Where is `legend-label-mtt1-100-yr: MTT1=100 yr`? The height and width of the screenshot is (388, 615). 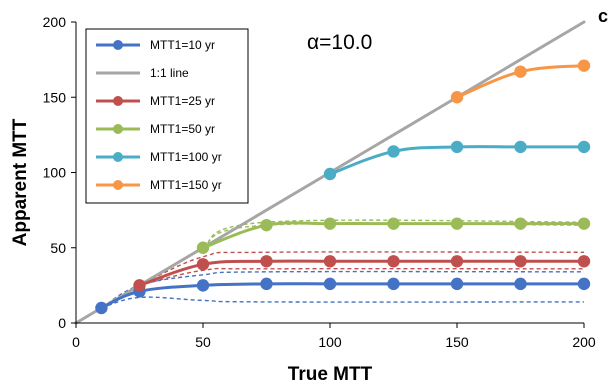 legend-label-mtt1-100-yr: MTT1=100 yr is located at coordinates (186, 157).